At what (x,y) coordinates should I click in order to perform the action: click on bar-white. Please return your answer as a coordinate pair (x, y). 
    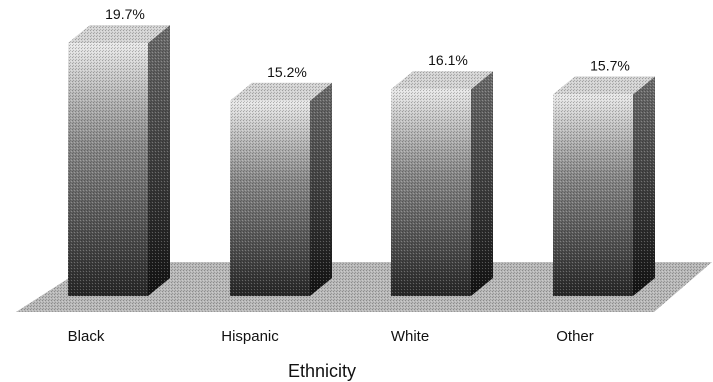
    Looking at the image, I should click on (442, 183).